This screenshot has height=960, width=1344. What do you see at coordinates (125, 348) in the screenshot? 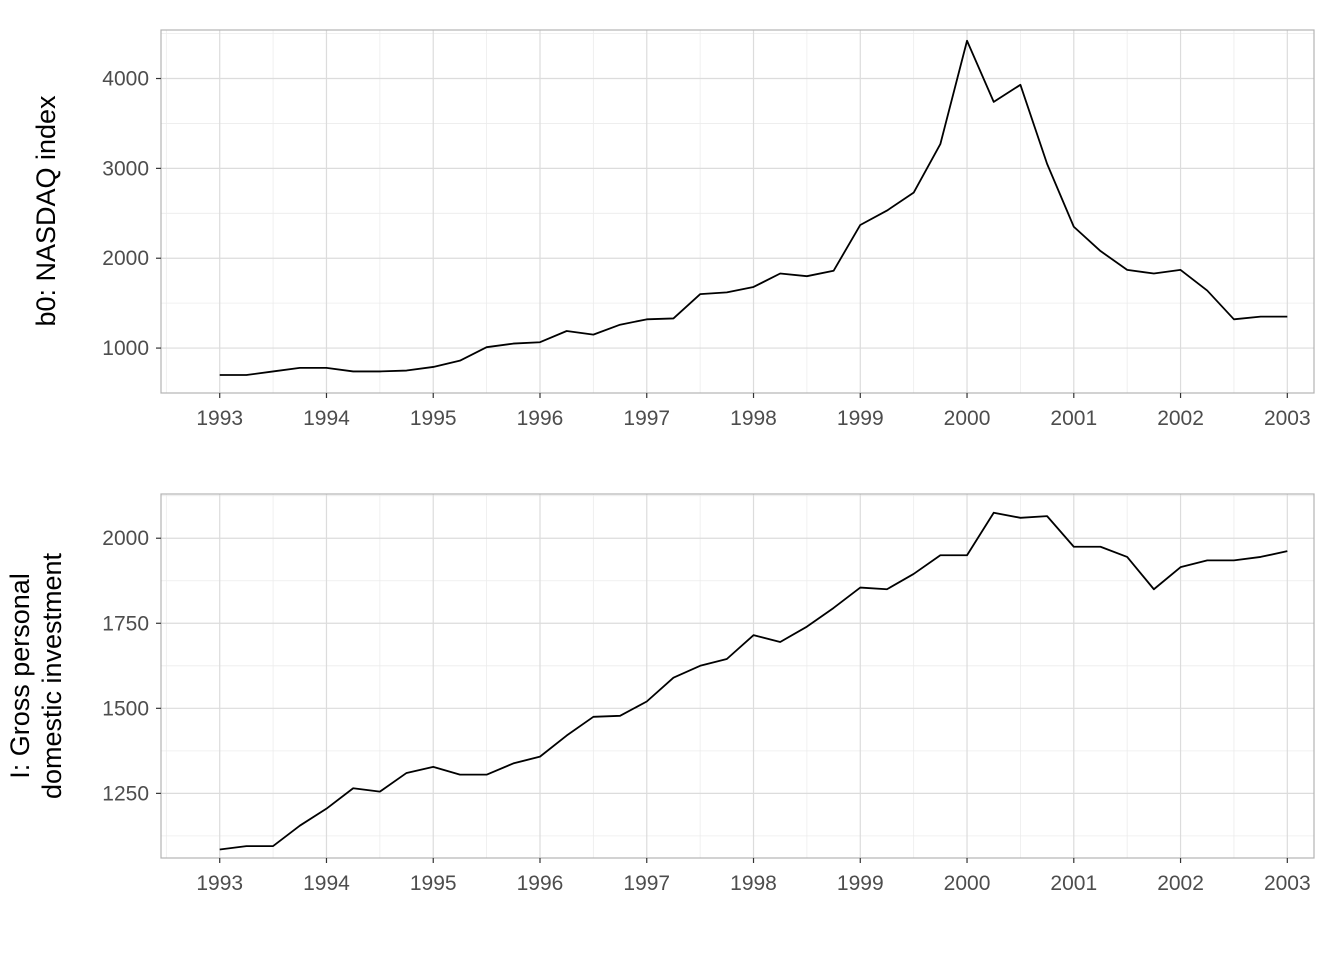
I see `y-tick-label: 1000` at bounding box center [125, 348].